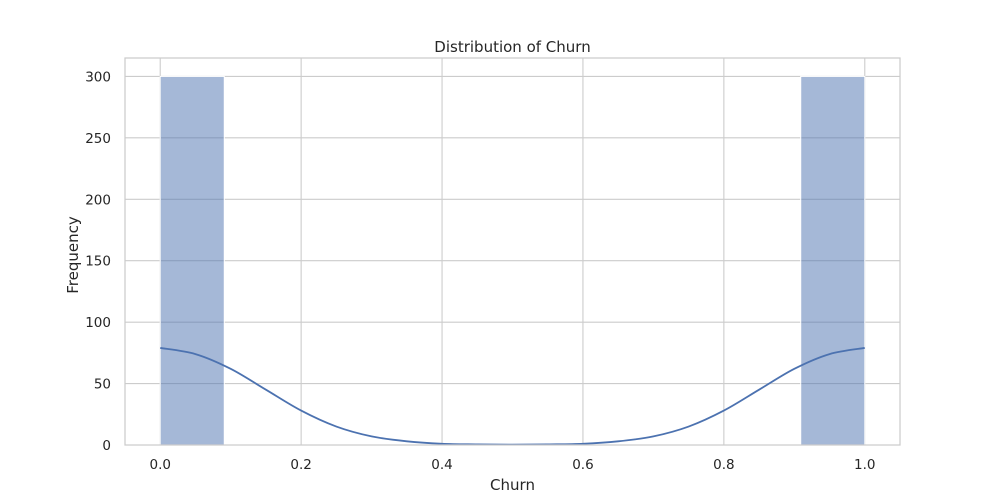 The image size is (1000, 500). I want to click on y-tick-label: 250, so click(98, 139).